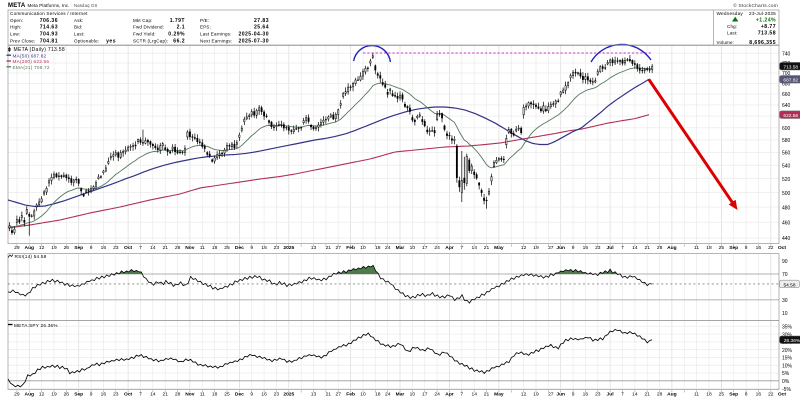 The image size is (800, 405). What do you see at coordinates (179, 41) in the screenshot?
I see `svg-text: 66.2` at bounding box center [179, 41].